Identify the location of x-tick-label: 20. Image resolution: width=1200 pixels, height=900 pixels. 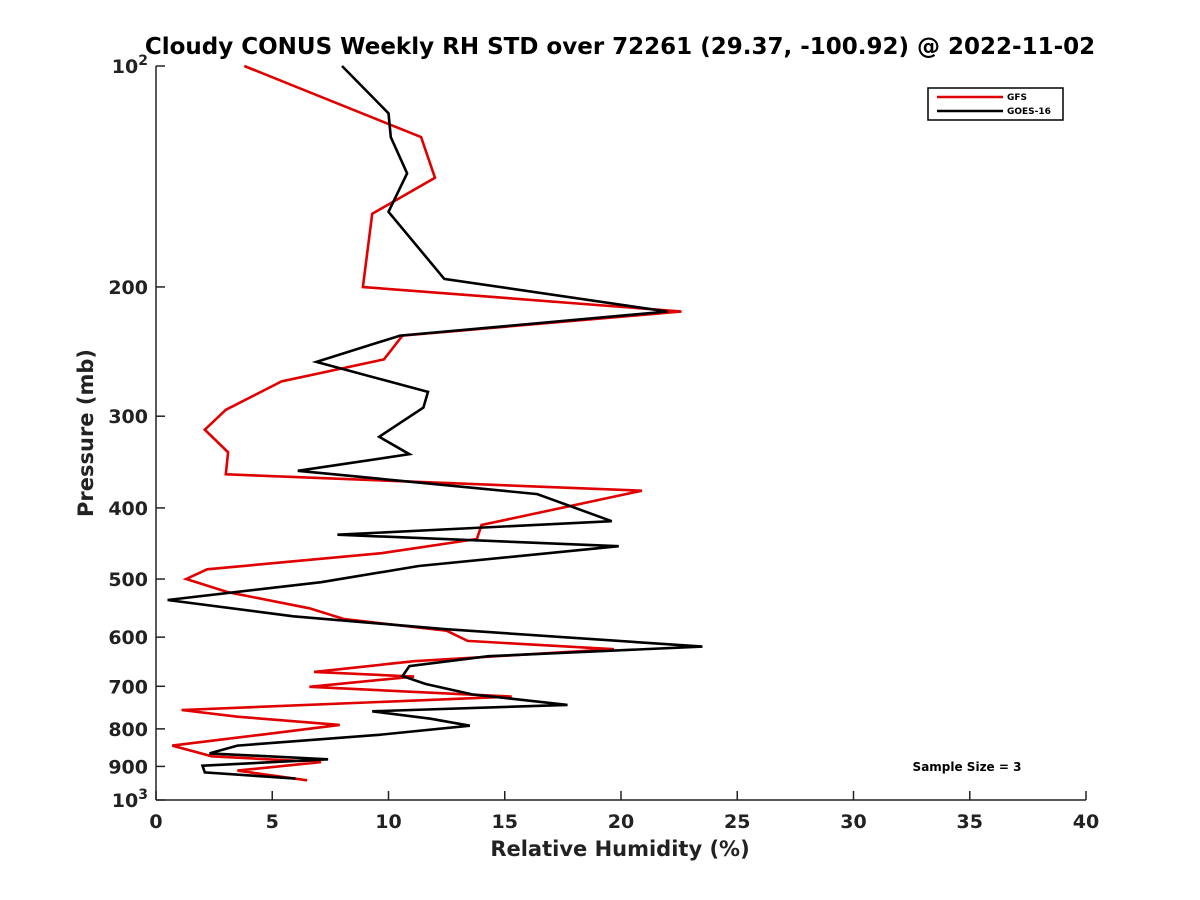
(621, 822).